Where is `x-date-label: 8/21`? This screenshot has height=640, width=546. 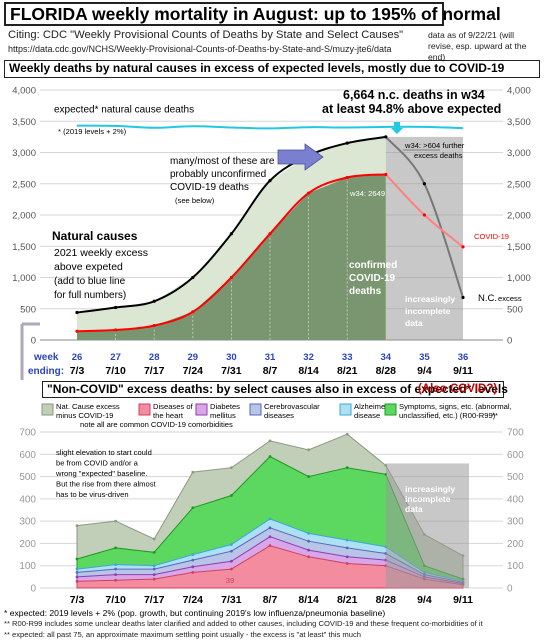 x-date-label: 8/21 is located at coordinates (347, 600).